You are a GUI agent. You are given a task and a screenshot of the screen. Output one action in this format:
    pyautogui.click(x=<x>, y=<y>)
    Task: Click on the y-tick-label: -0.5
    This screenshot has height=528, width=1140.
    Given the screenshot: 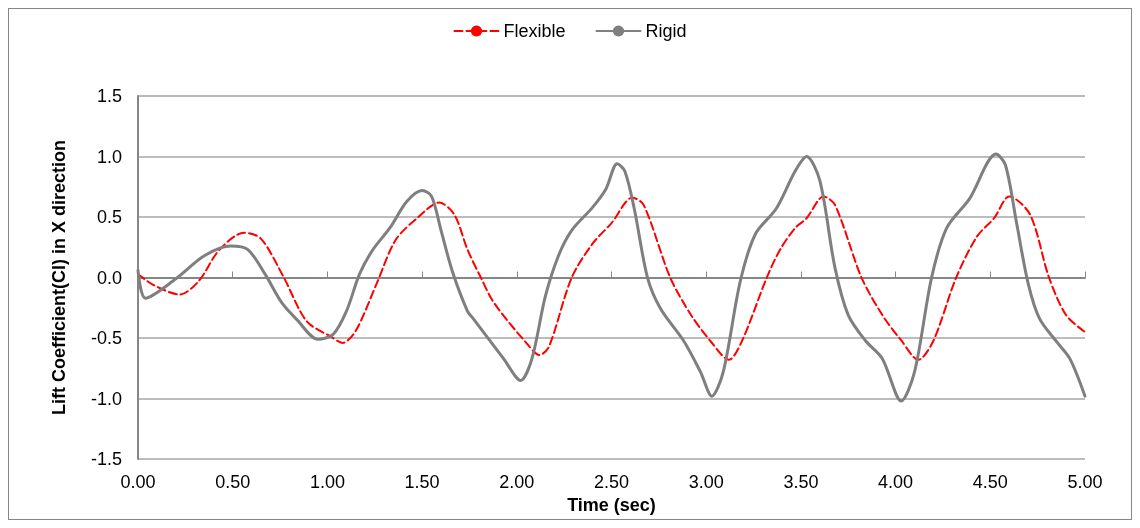 What is the action you would take?
    pyautogui.click(x=106, y=338)
    